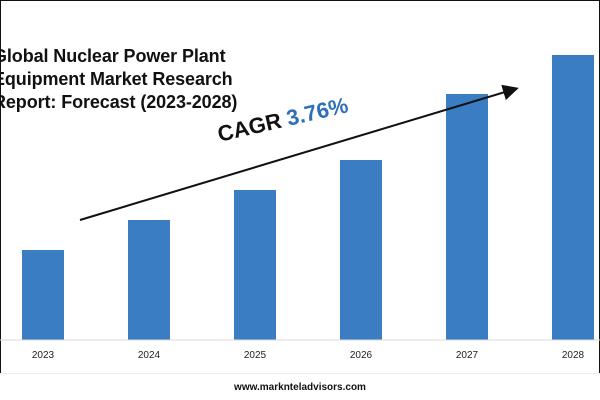 The image size is (600, 400). What do you see at coordinates (43, 295) in the screenshot?
I see `bar-2023` at bounding box center [43, 295].